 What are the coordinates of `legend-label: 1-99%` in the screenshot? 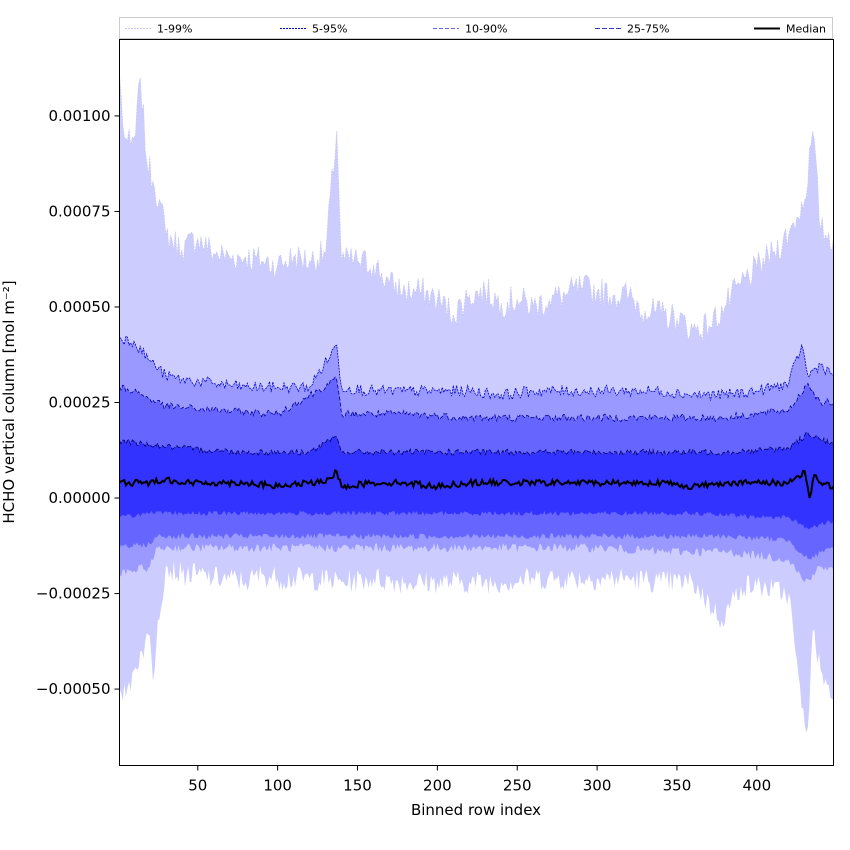 It's located at (174, 29).